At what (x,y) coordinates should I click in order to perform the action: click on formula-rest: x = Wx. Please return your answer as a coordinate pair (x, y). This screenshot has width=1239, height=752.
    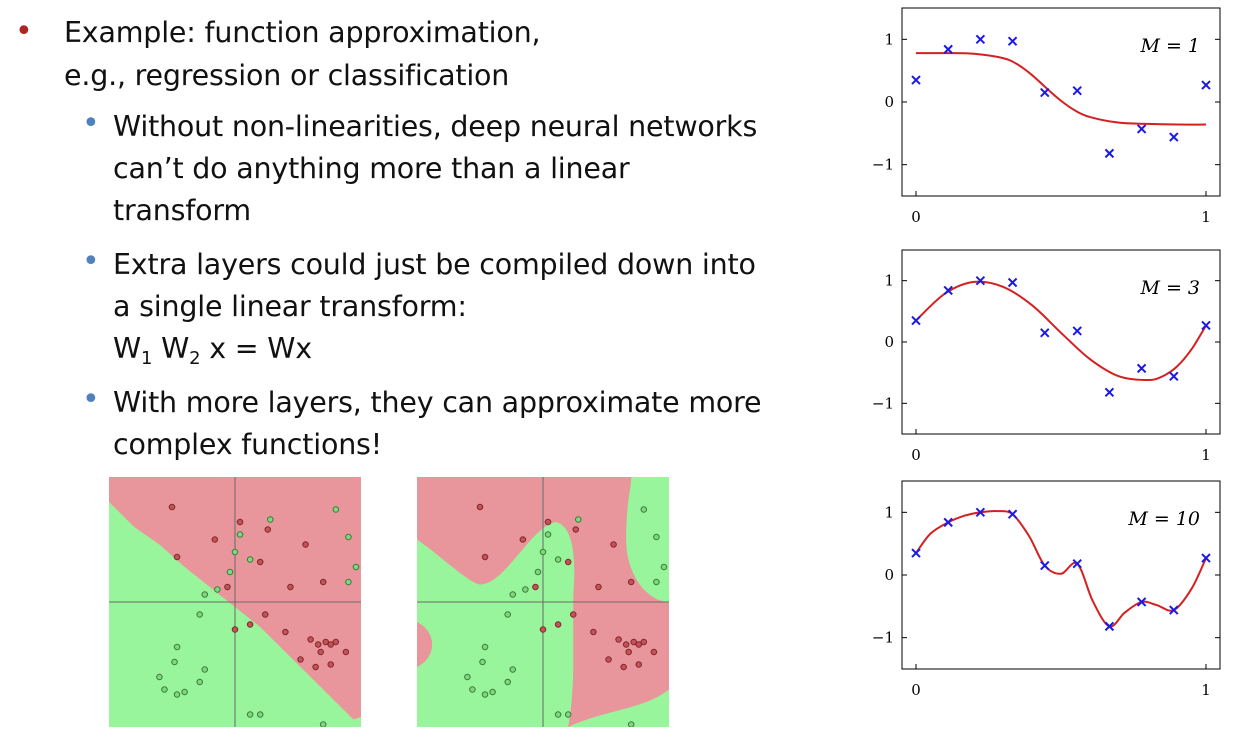
    Looking at the image, I should click on (260, 348).